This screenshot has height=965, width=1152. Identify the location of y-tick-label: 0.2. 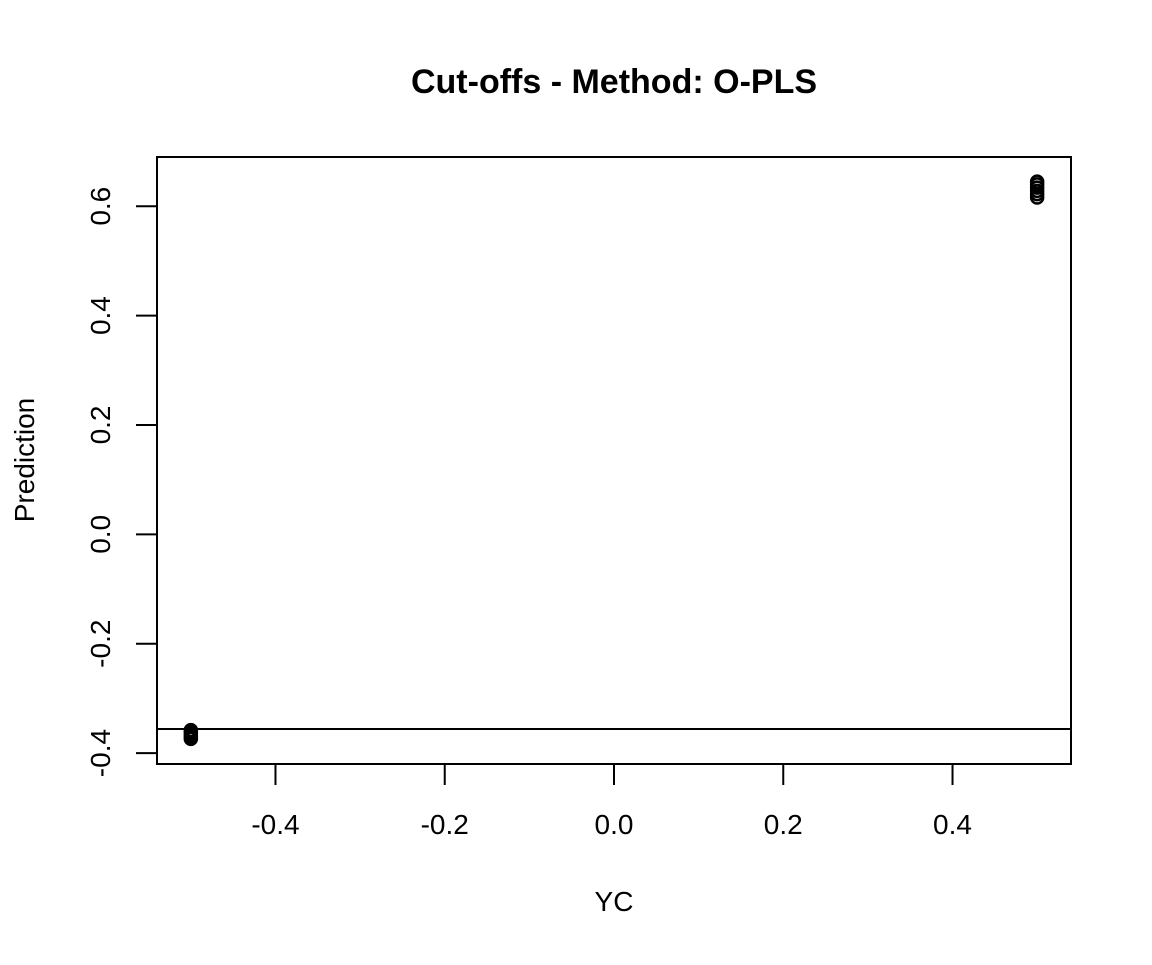
(100, 424).